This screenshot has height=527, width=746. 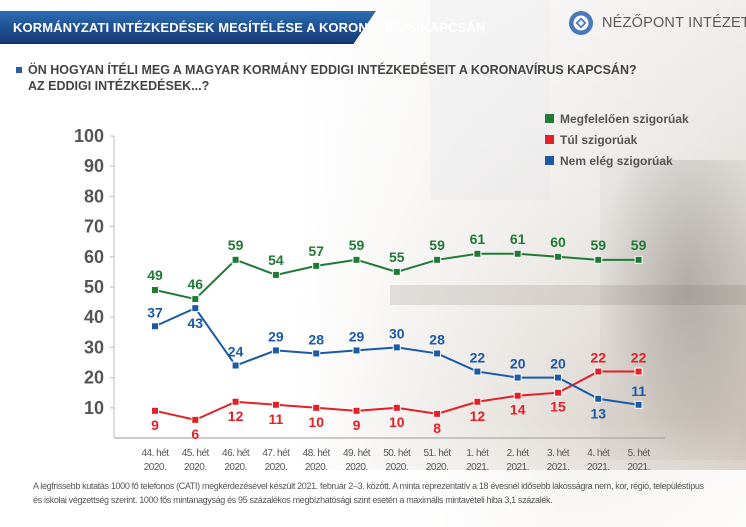 I want to click on legend-item: Nem elég szigorúak, so click(x=617, y=160).